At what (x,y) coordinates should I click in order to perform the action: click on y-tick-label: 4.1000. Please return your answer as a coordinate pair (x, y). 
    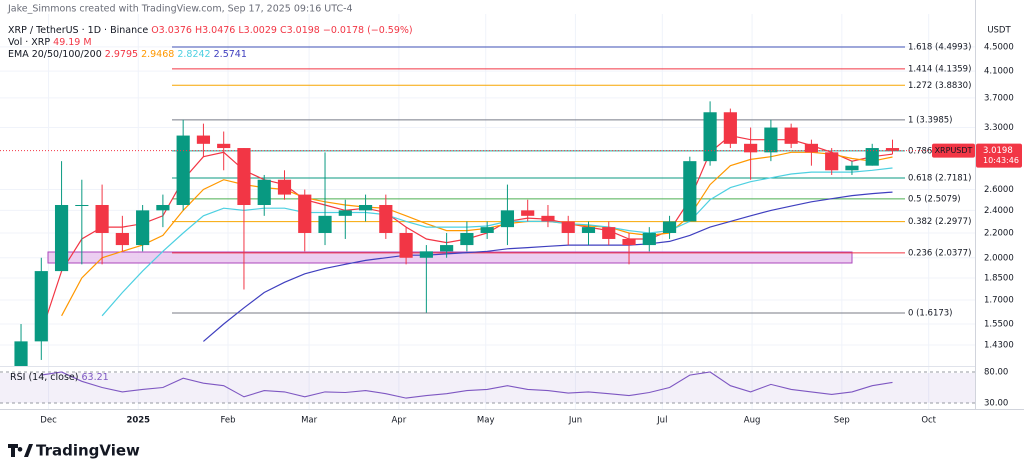
    Looking at the image, I should click on (999, 72).